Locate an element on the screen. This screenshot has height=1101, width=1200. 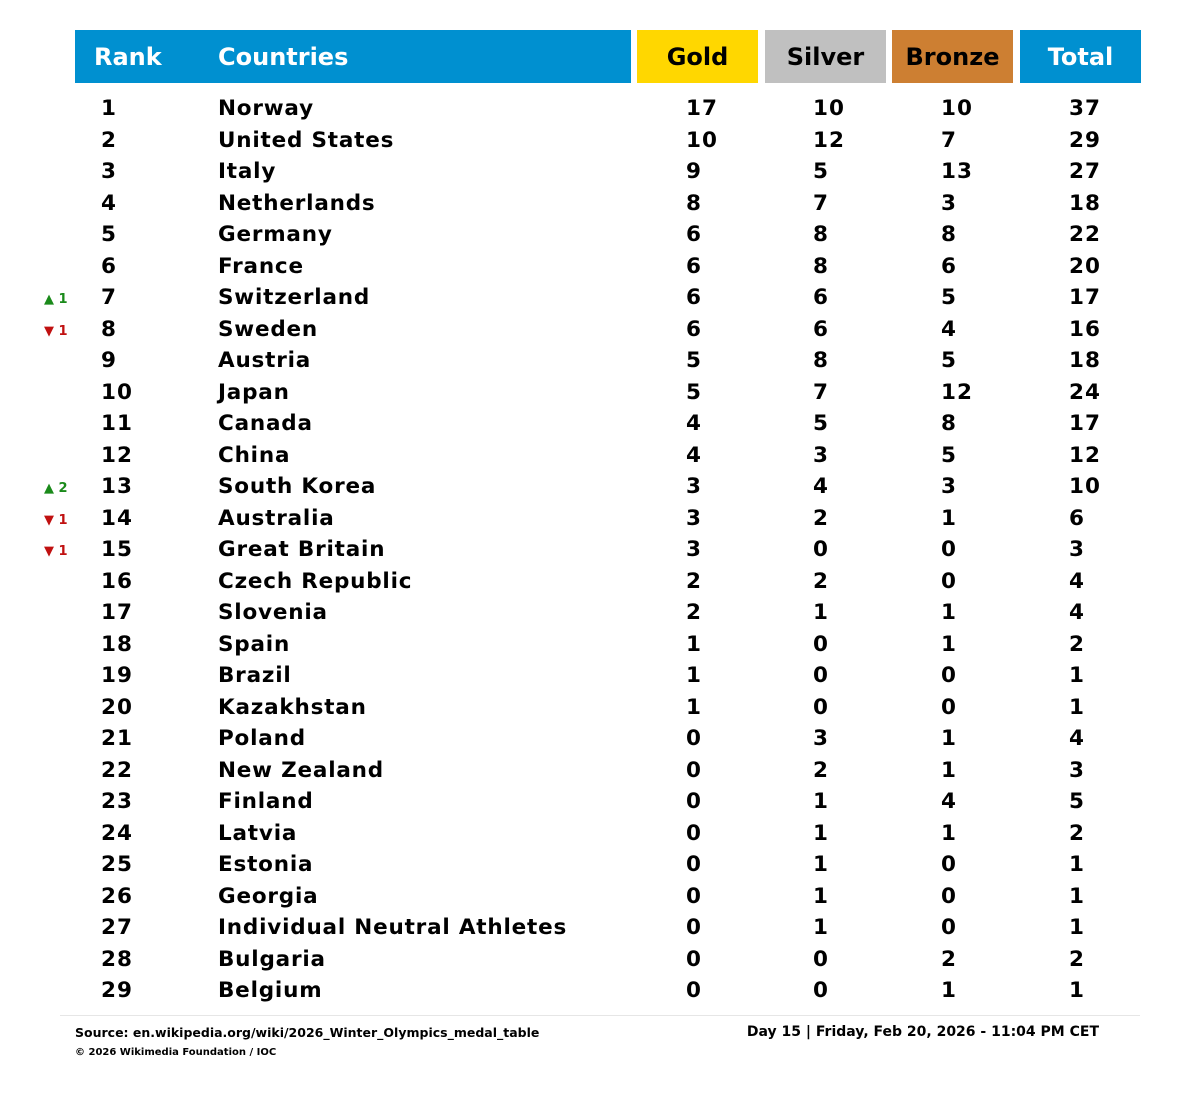
table-row: ▼ 1 8 Sweden 6 6 4 16 is located at coordinates (600, 330).